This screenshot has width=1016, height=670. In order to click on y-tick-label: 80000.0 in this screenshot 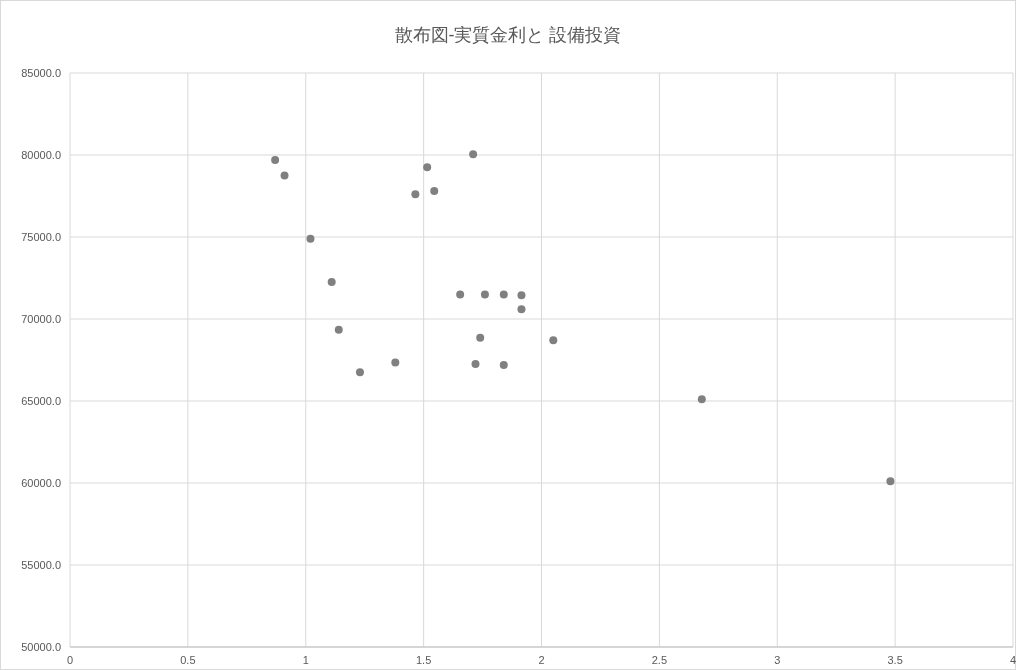, I will do `click(41, 155)`.